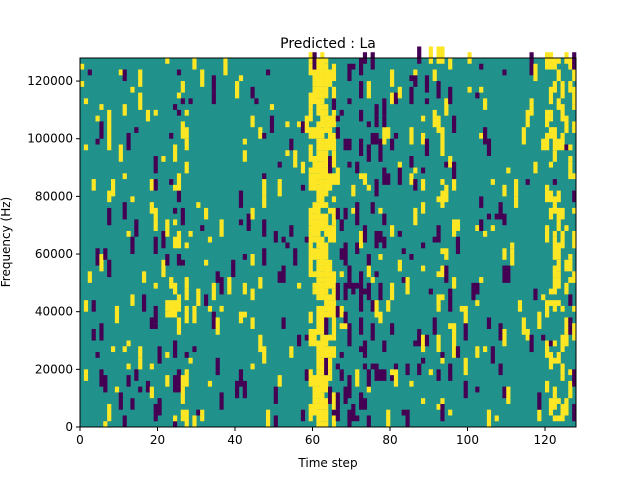  I want to click on y-tick-label: 60000, so click(54, 254).